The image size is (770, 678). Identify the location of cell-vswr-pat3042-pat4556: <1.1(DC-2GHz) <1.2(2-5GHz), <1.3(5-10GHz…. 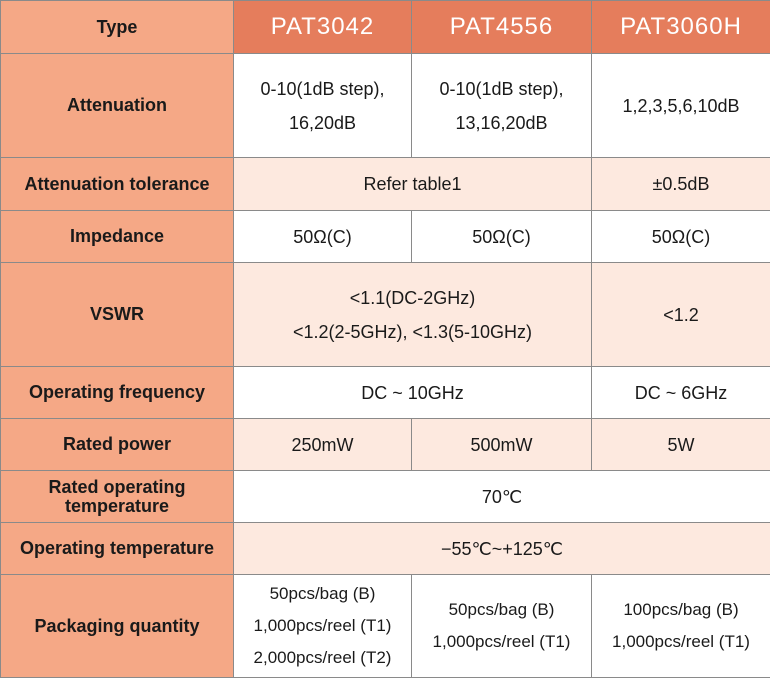
(413, 315).